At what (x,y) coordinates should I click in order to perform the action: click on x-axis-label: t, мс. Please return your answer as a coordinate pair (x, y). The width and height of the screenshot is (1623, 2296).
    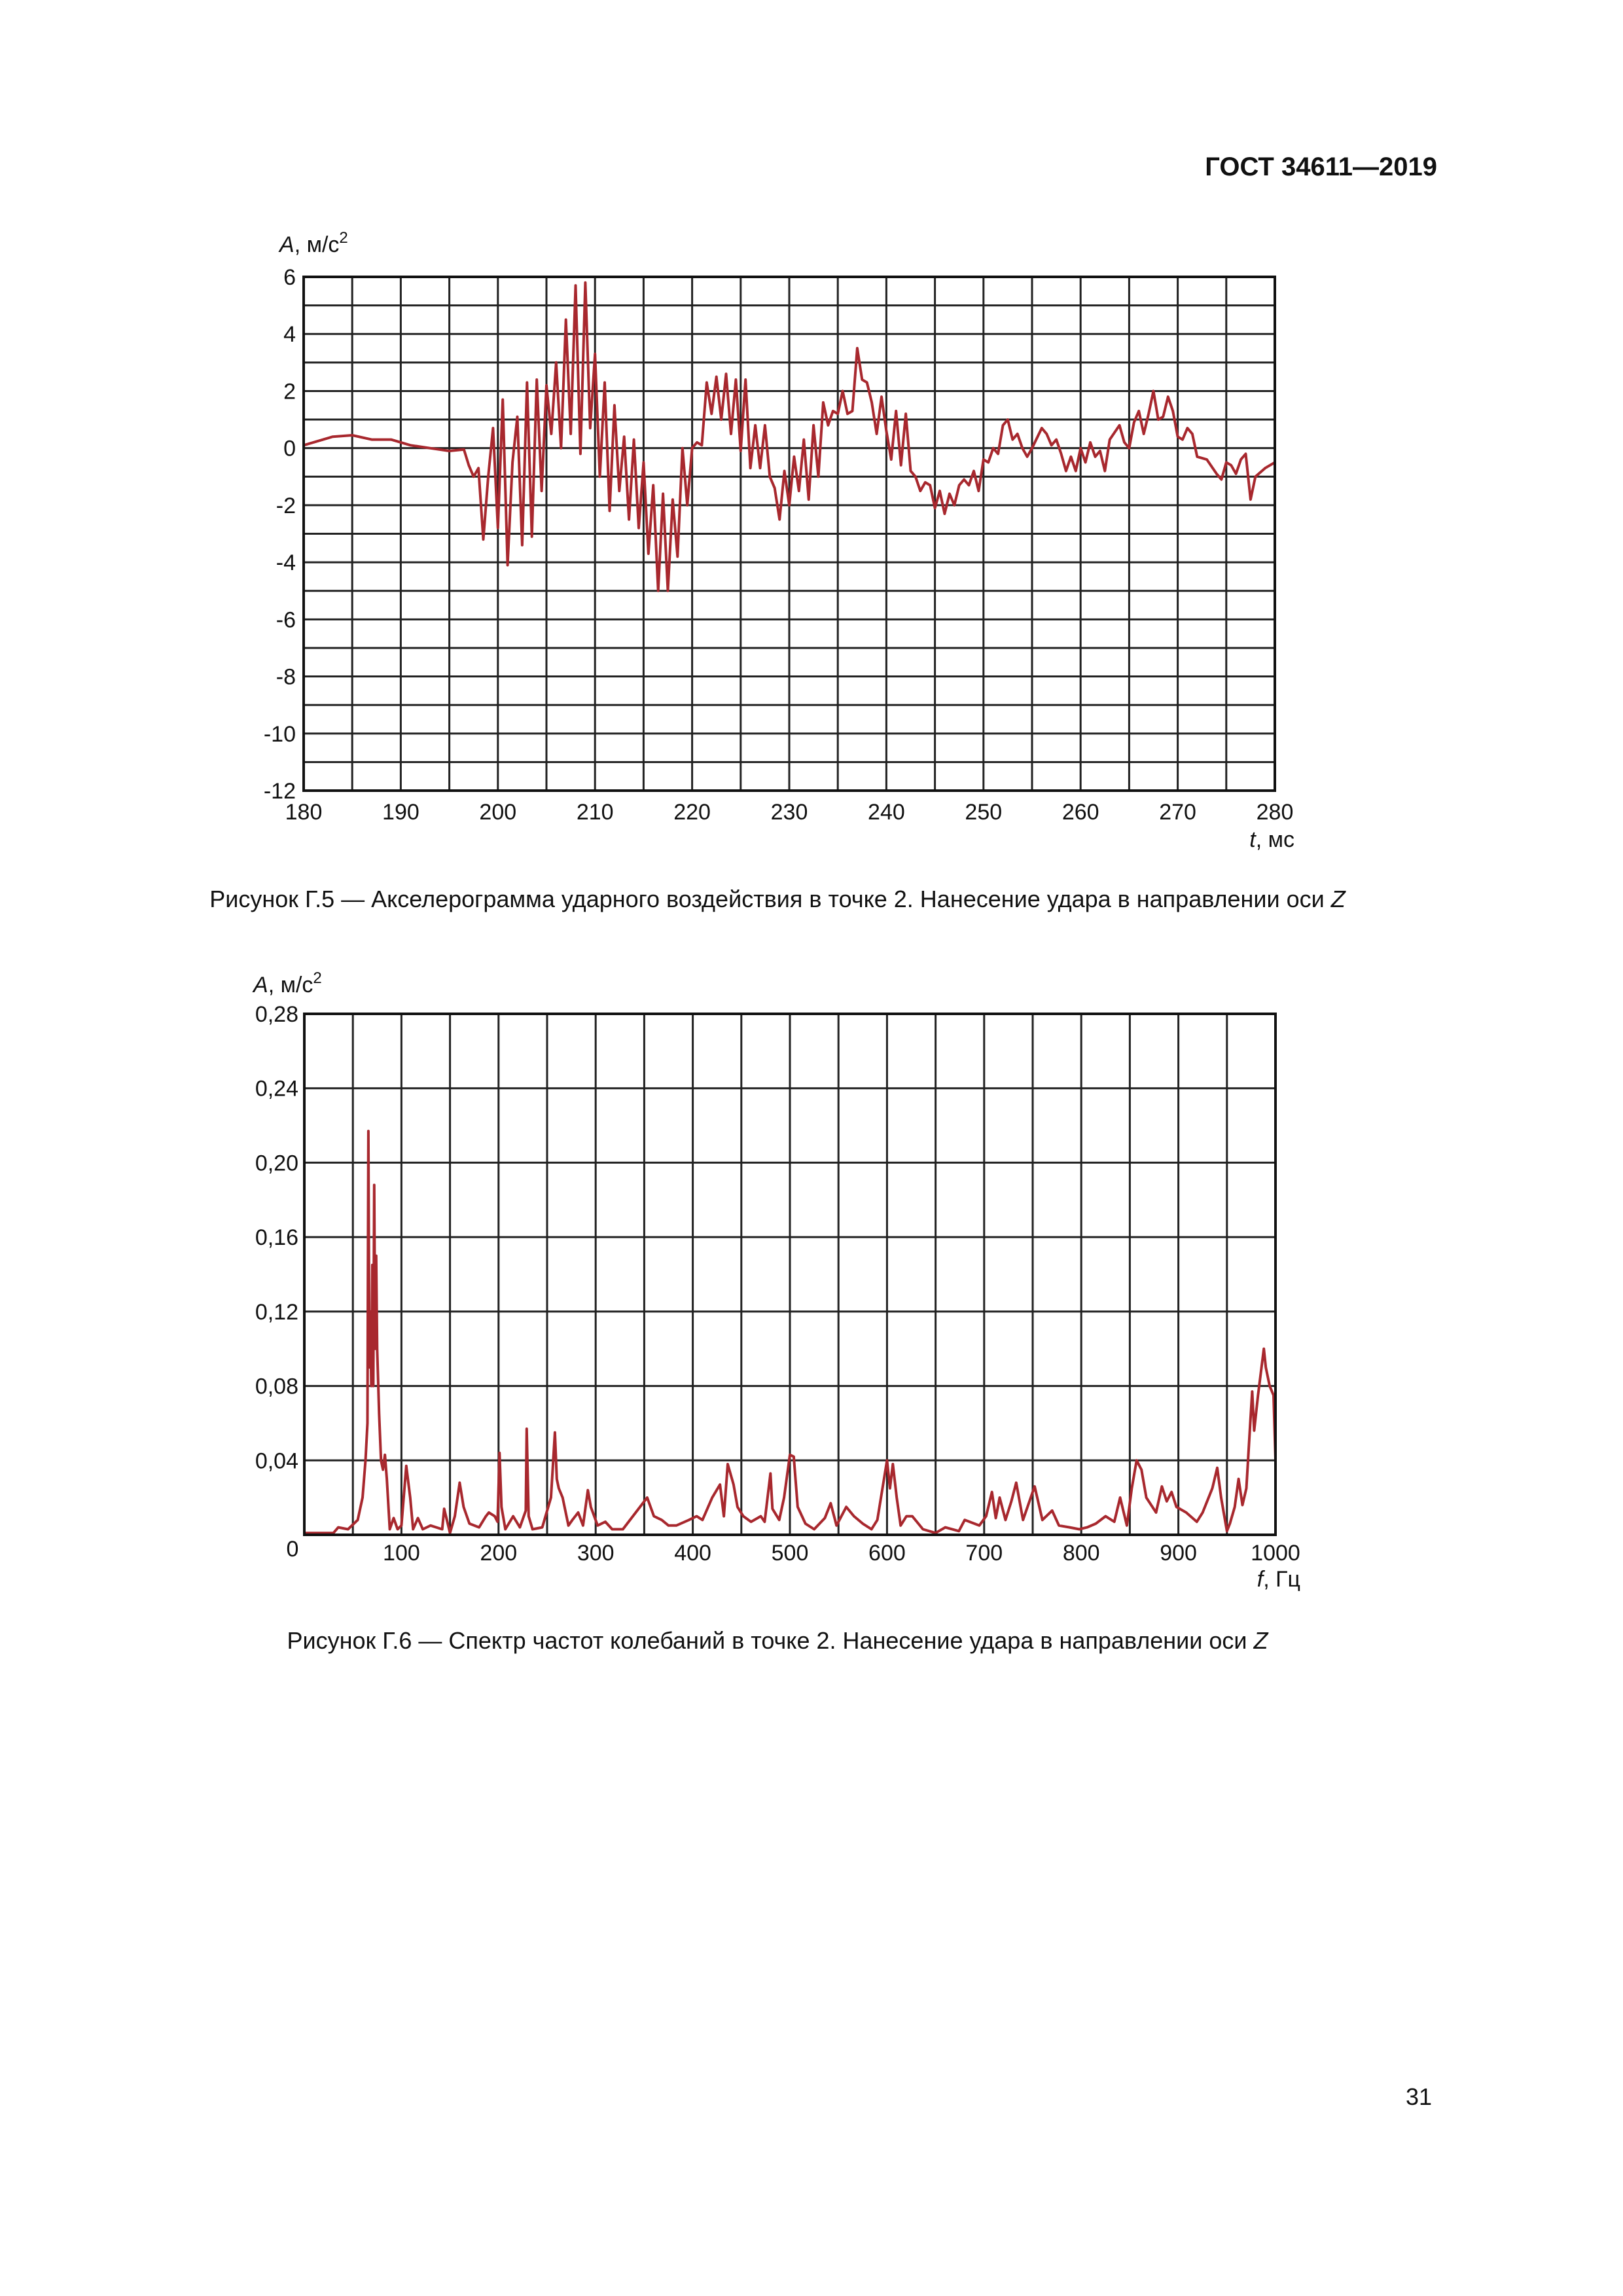
    Looking at the image, I should click on (1271, 839).